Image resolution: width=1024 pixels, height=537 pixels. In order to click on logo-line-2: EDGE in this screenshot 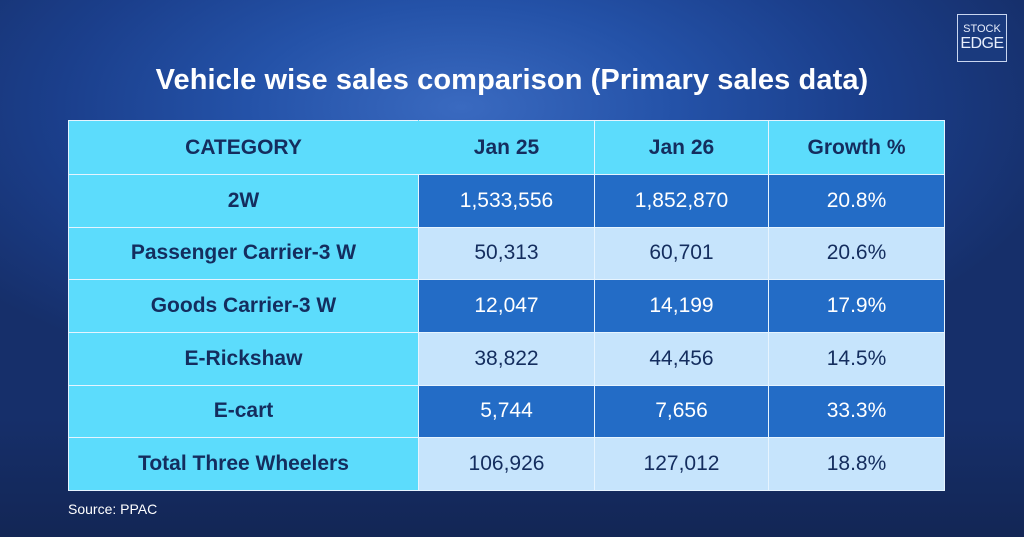, I will do `click(982, 43)`.